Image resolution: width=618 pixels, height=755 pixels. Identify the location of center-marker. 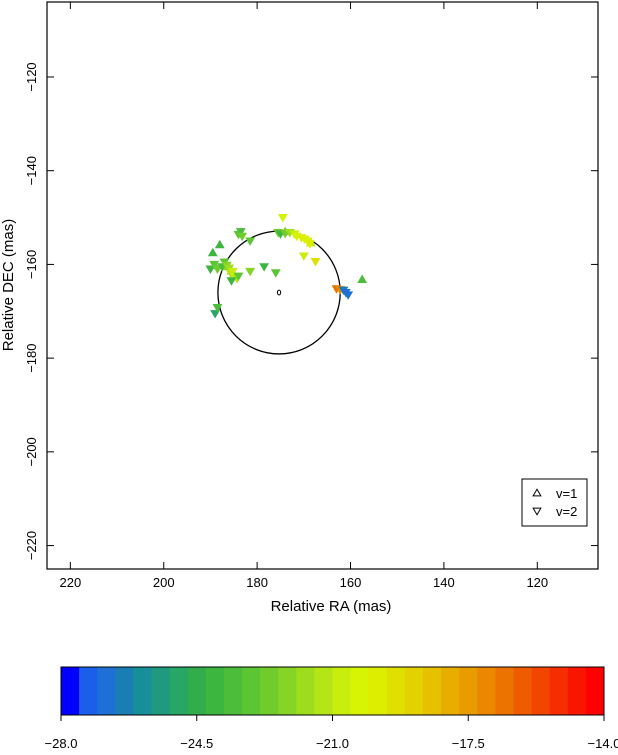
(279, 292).